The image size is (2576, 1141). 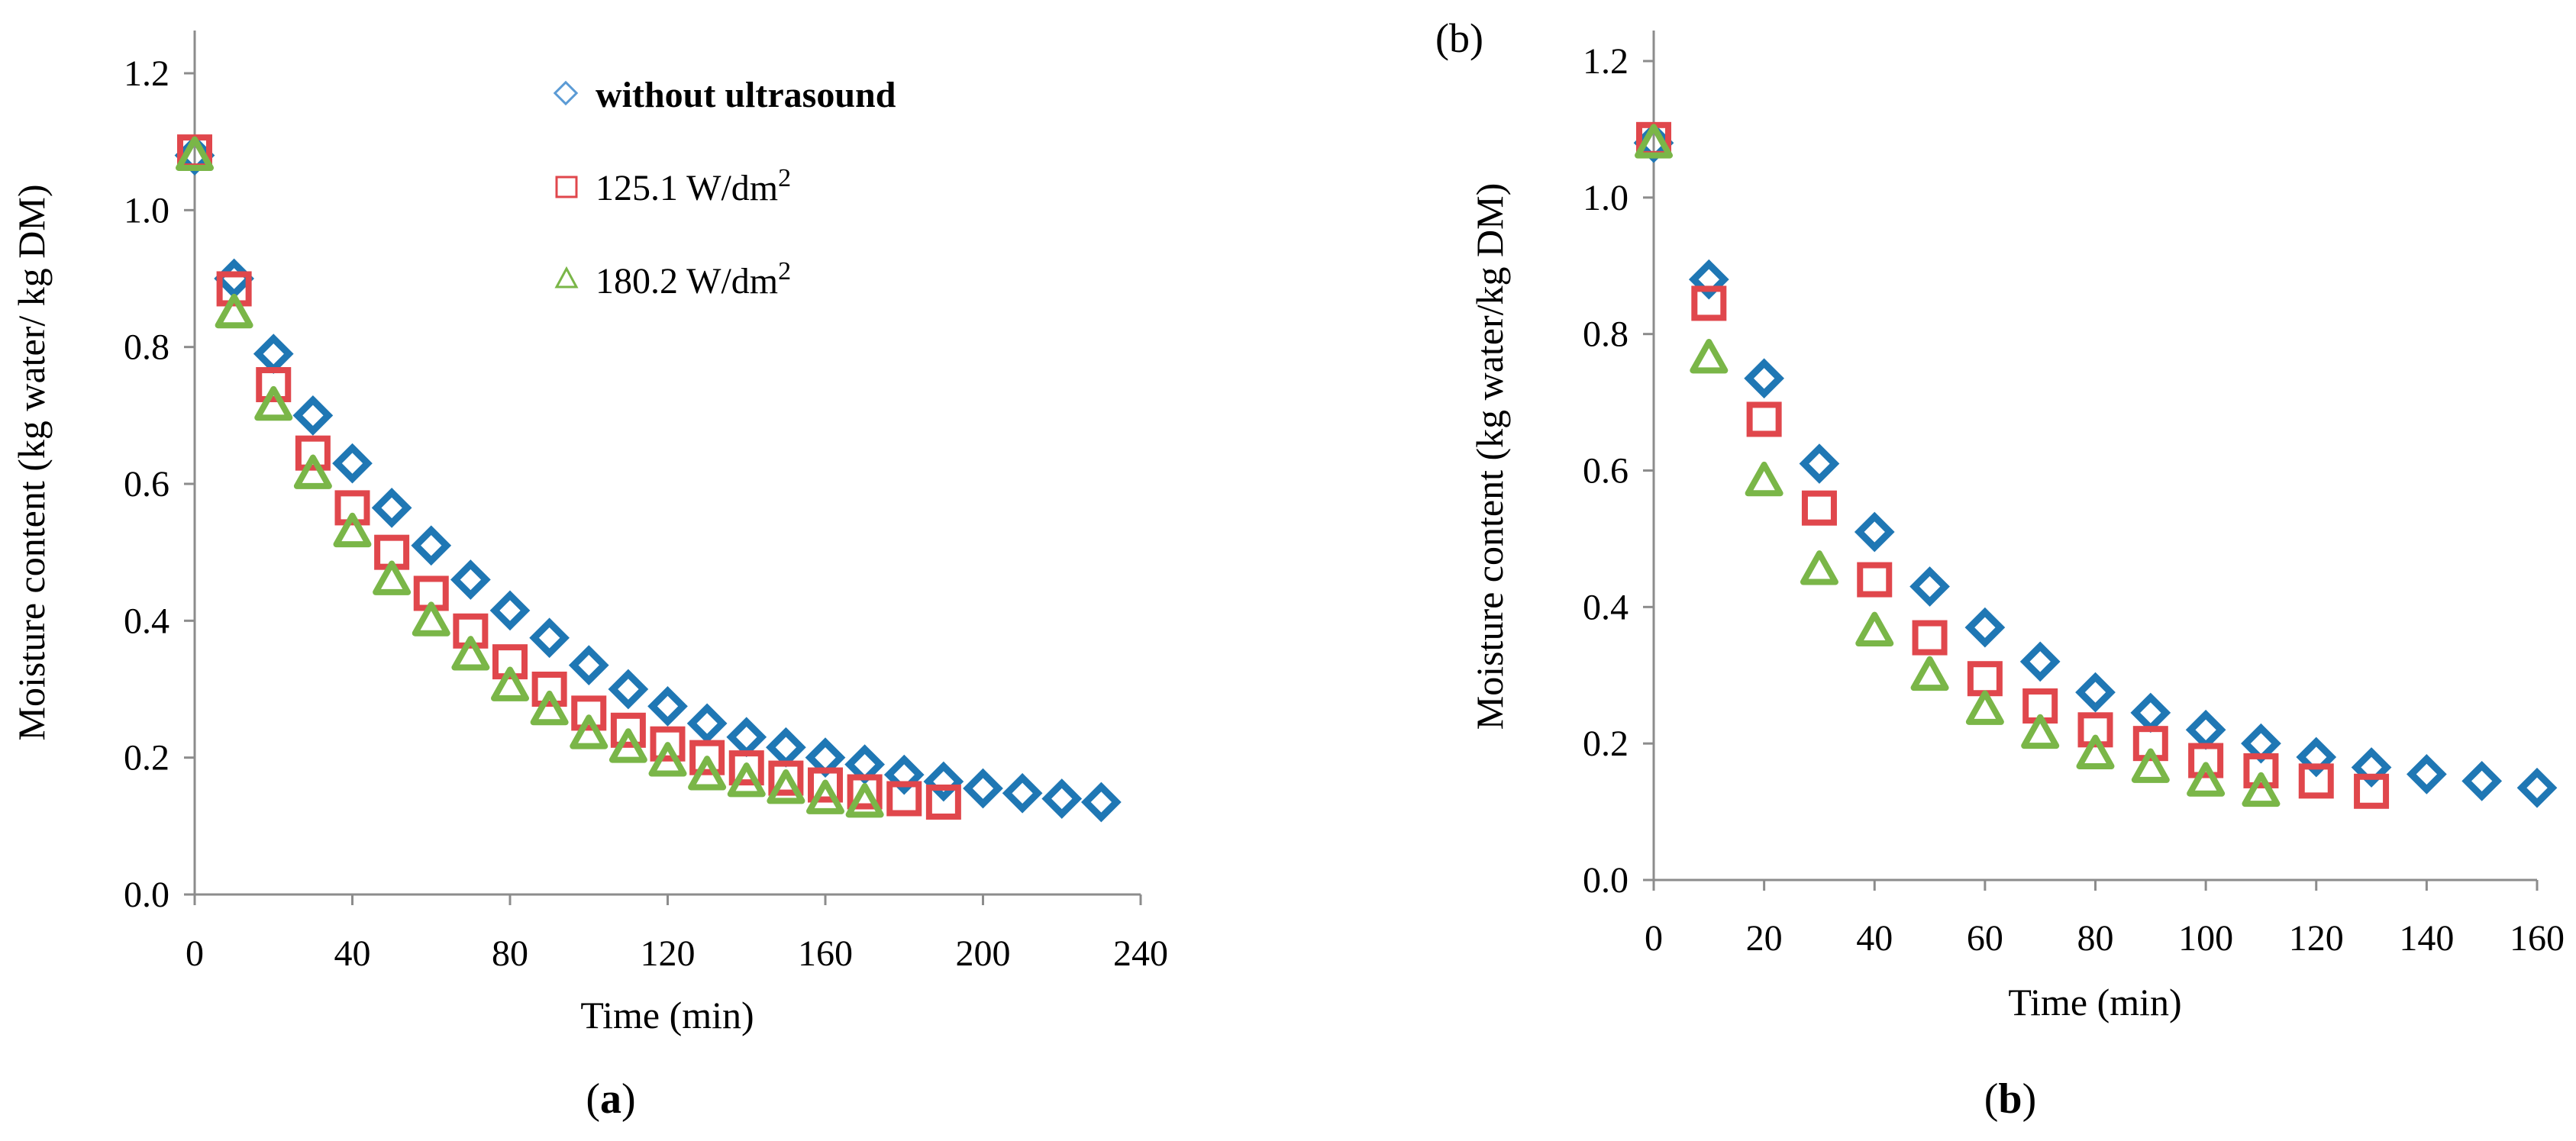 I want to click on x-tick-label: 140, so click(x=2426, y=938).